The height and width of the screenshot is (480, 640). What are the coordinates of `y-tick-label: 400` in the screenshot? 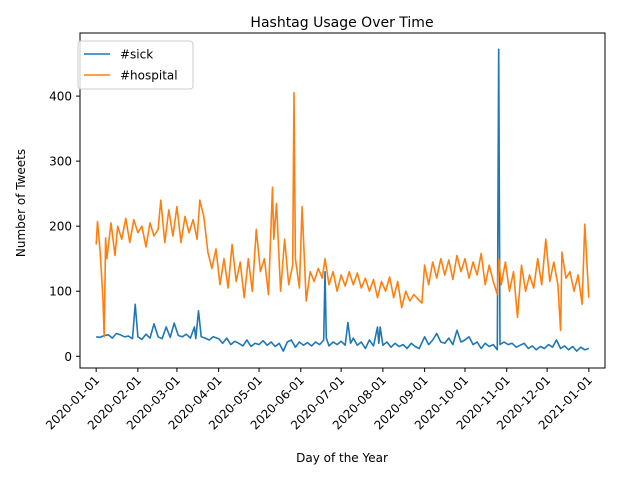 It's located at (60, 97).